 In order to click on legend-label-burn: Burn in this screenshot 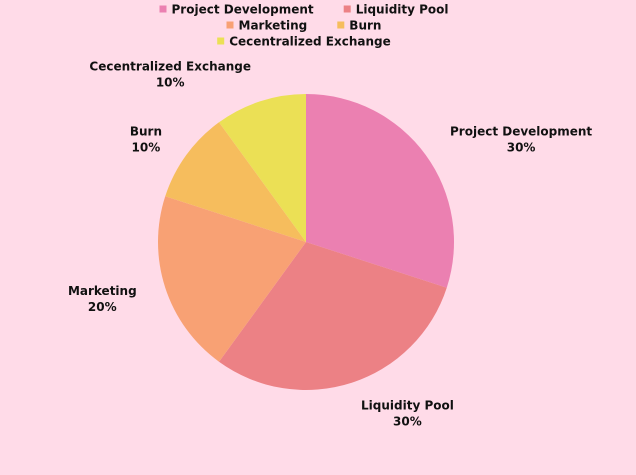, I will do `click(365, 26)`.